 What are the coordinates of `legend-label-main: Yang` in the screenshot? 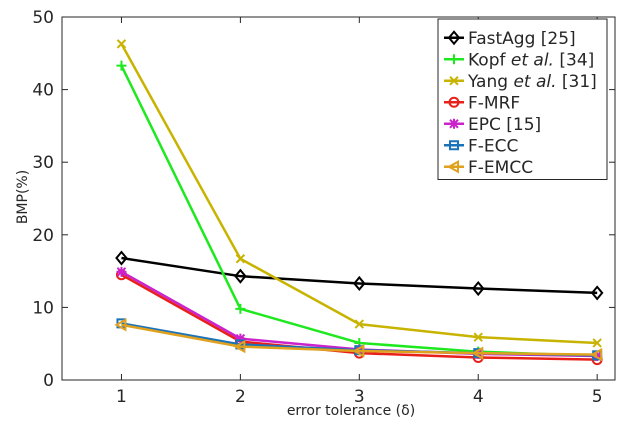 It's located at (490, 82).